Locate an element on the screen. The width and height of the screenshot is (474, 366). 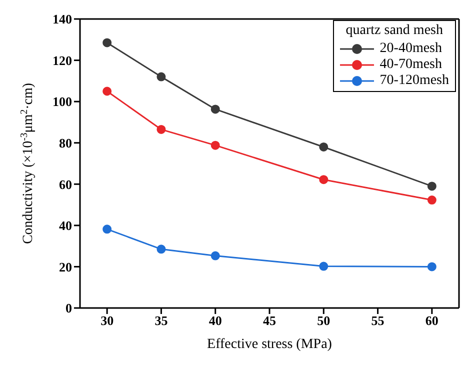
legend-label: 70-120mesh is located at coordinates (414, 81).